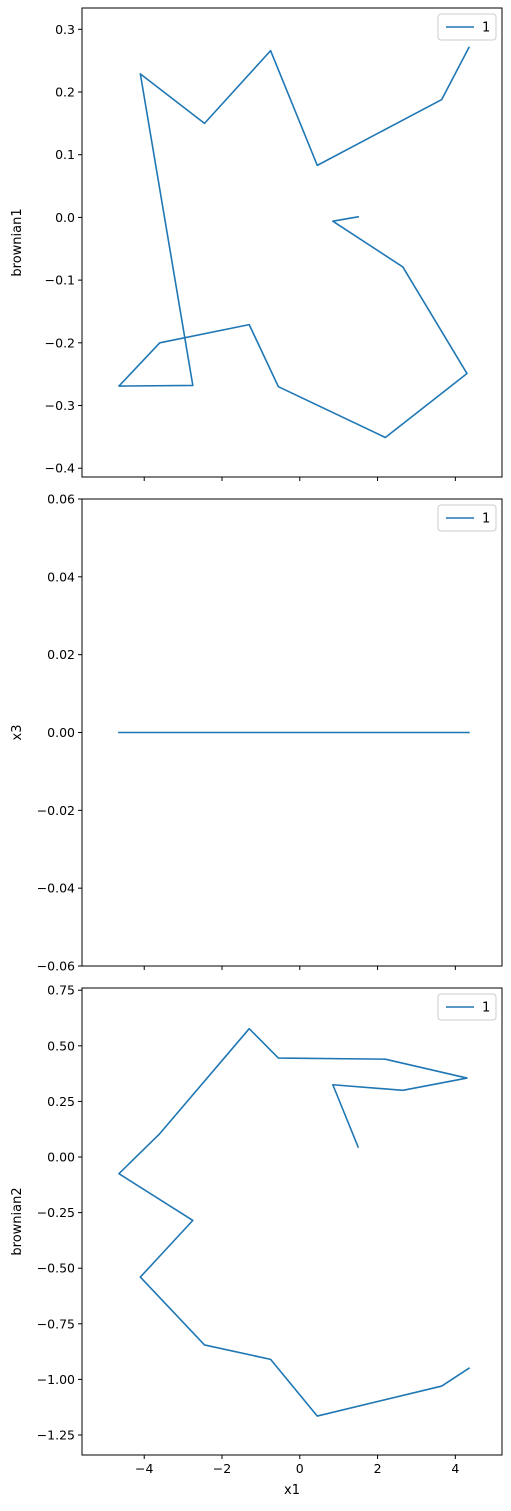  Describe the element at coordinates (60, 280) in the screenshot. I see `y-tick-label: −0.1` at that location.